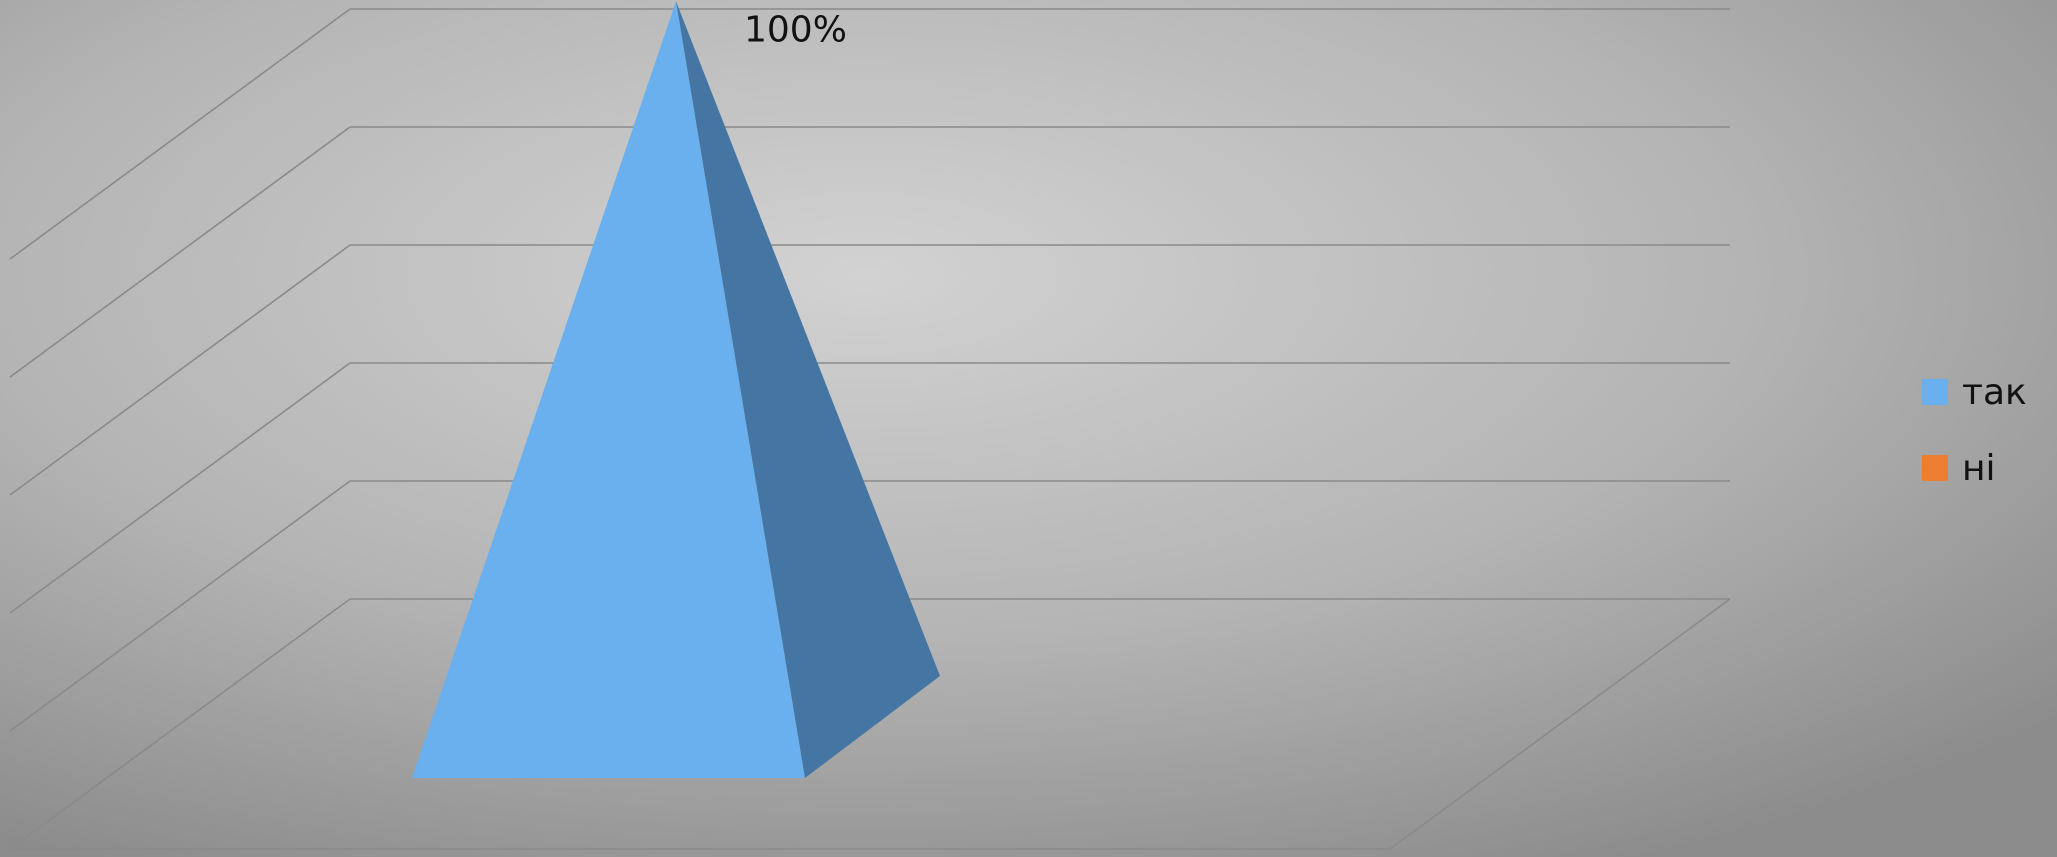 The height and width of the screenshot is (857, 2057). Describe the element at coordinates (1994, 392) in the screenshot. I see `legend-label-tak: так` at that location.